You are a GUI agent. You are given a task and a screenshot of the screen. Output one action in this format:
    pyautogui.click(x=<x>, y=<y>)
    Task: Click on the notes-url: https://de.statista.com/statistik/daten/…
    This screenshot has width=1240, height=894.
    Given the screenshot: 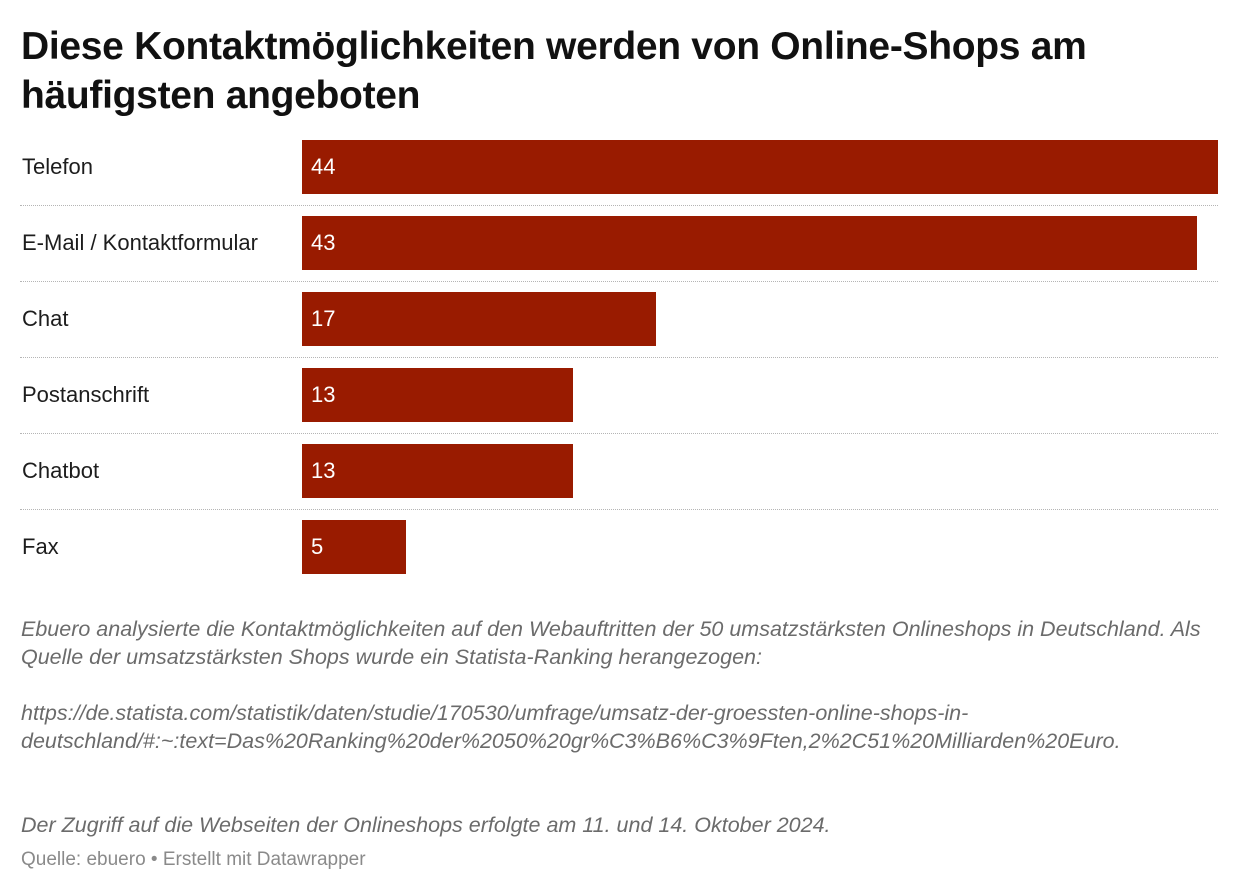 What is the action you would take?
    pyautogui.click(x=571, y=727)
    